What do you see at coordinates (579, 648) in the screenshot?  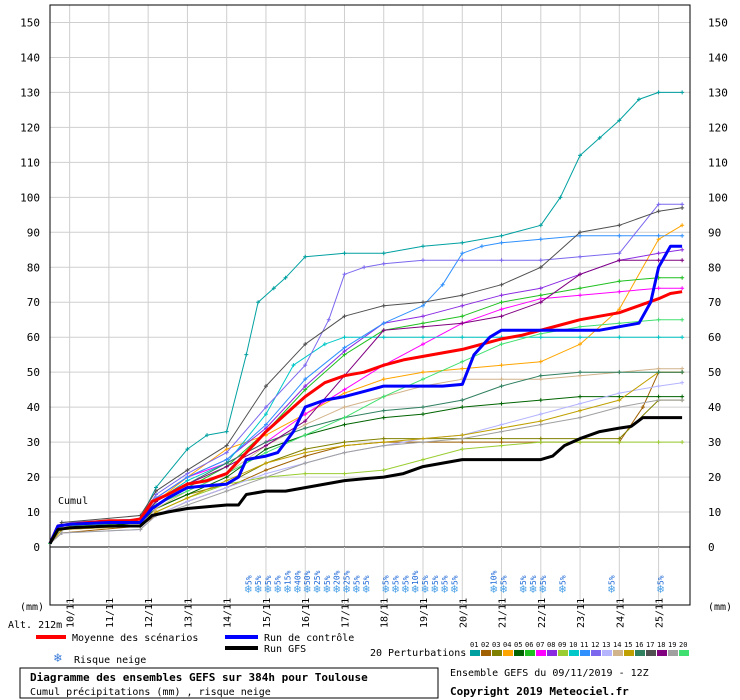 I see `perturbation-swatches: 01 02 03 04 05 06 07 08 09 10 11 12 13 14 15 16 17 18 19 20` at bounding box center [579, 648].